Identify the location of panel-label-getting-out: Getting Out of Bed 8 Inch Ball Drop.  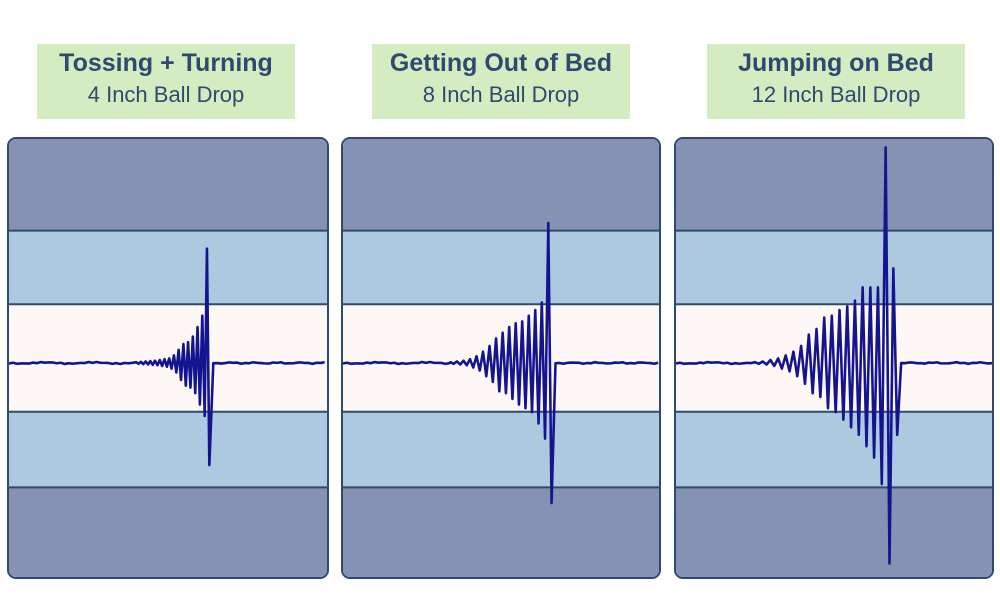
(501, 81).